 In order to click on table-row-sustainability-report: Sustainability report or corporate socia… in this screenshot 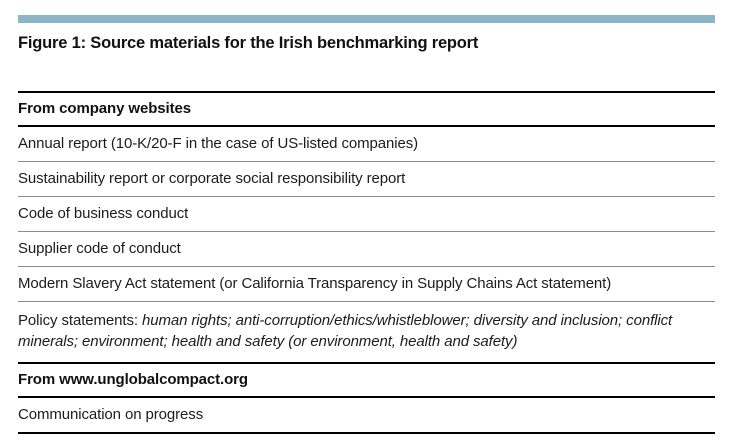, I will do `click(366, 179)`.